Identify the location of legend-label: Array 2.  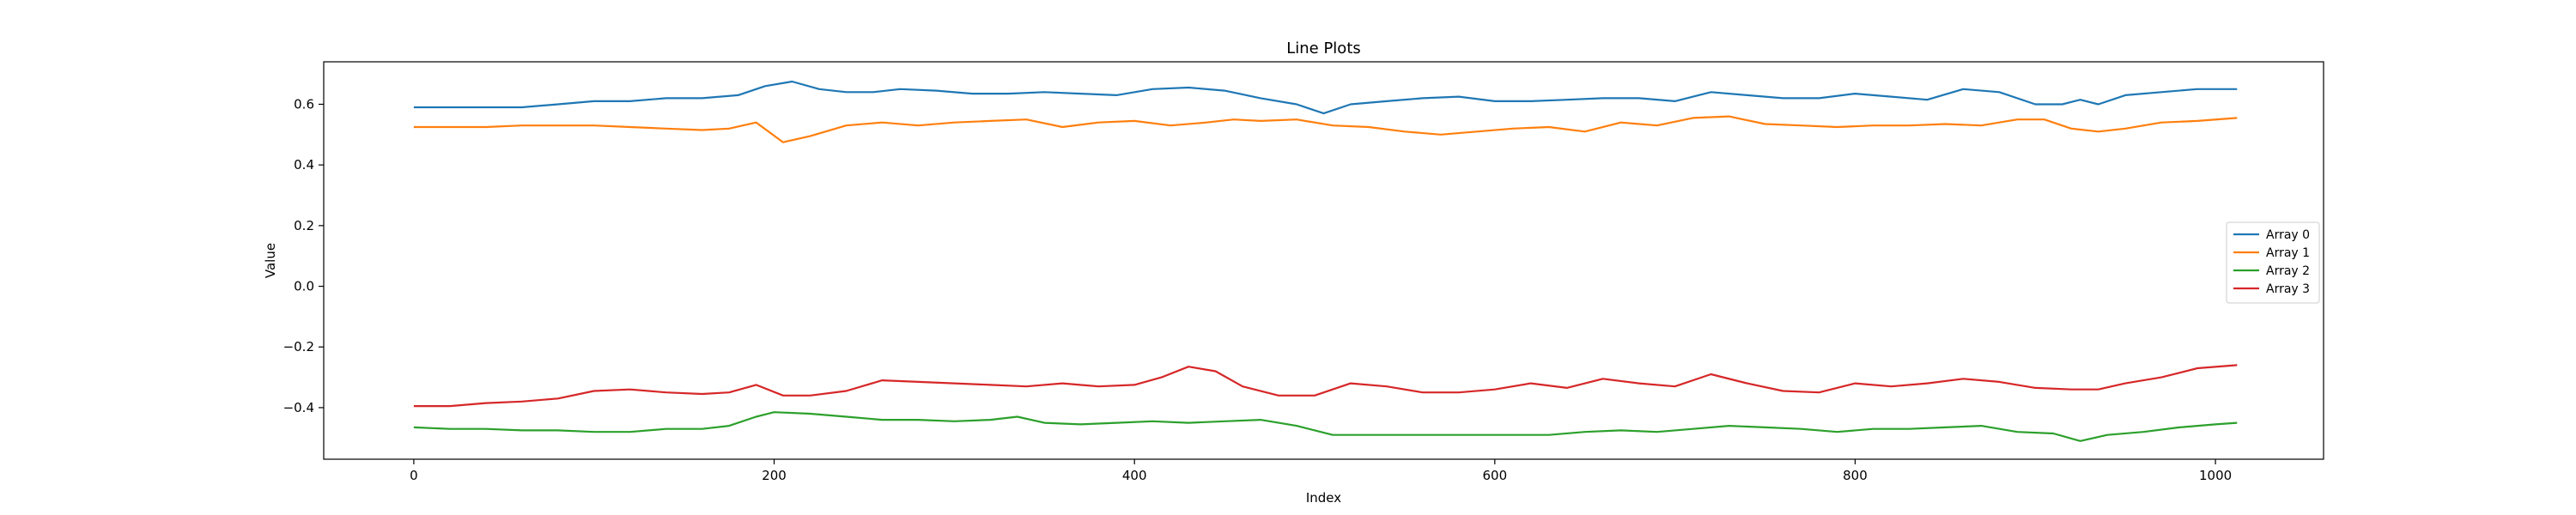
(2288, 271).